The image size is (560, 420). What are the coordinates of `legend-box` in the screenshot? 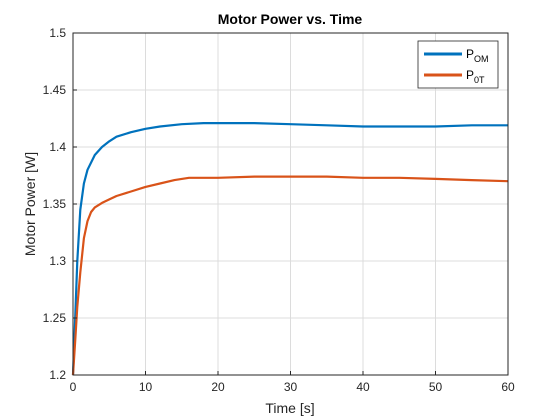 It's located at (458, 64).